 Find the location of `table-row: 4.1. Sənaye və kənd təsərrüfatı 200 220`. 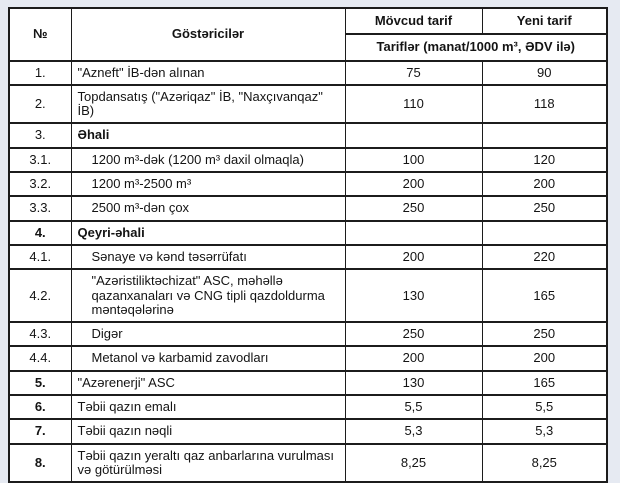

table-row: 4.1. Sənaye və kənd təsərrüfatı 200 220 is located at coordinates (308, 257).